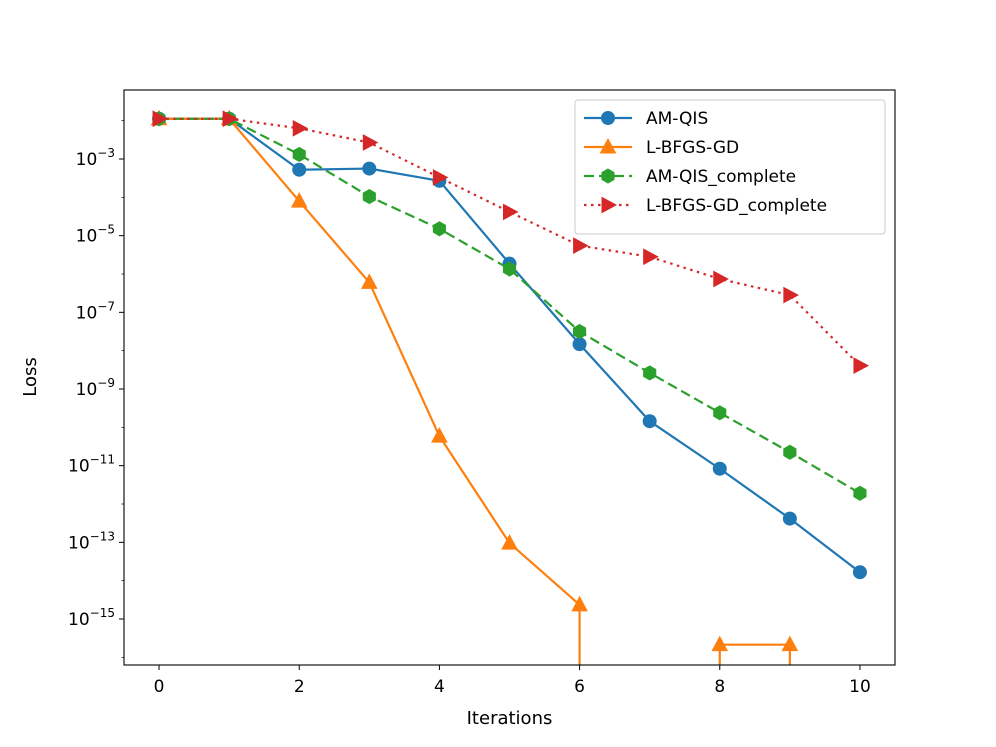 Image resolution: width=996 pixels, height=747 pixels. I want to click on y-axis-label: Loss, so click(30, 376).